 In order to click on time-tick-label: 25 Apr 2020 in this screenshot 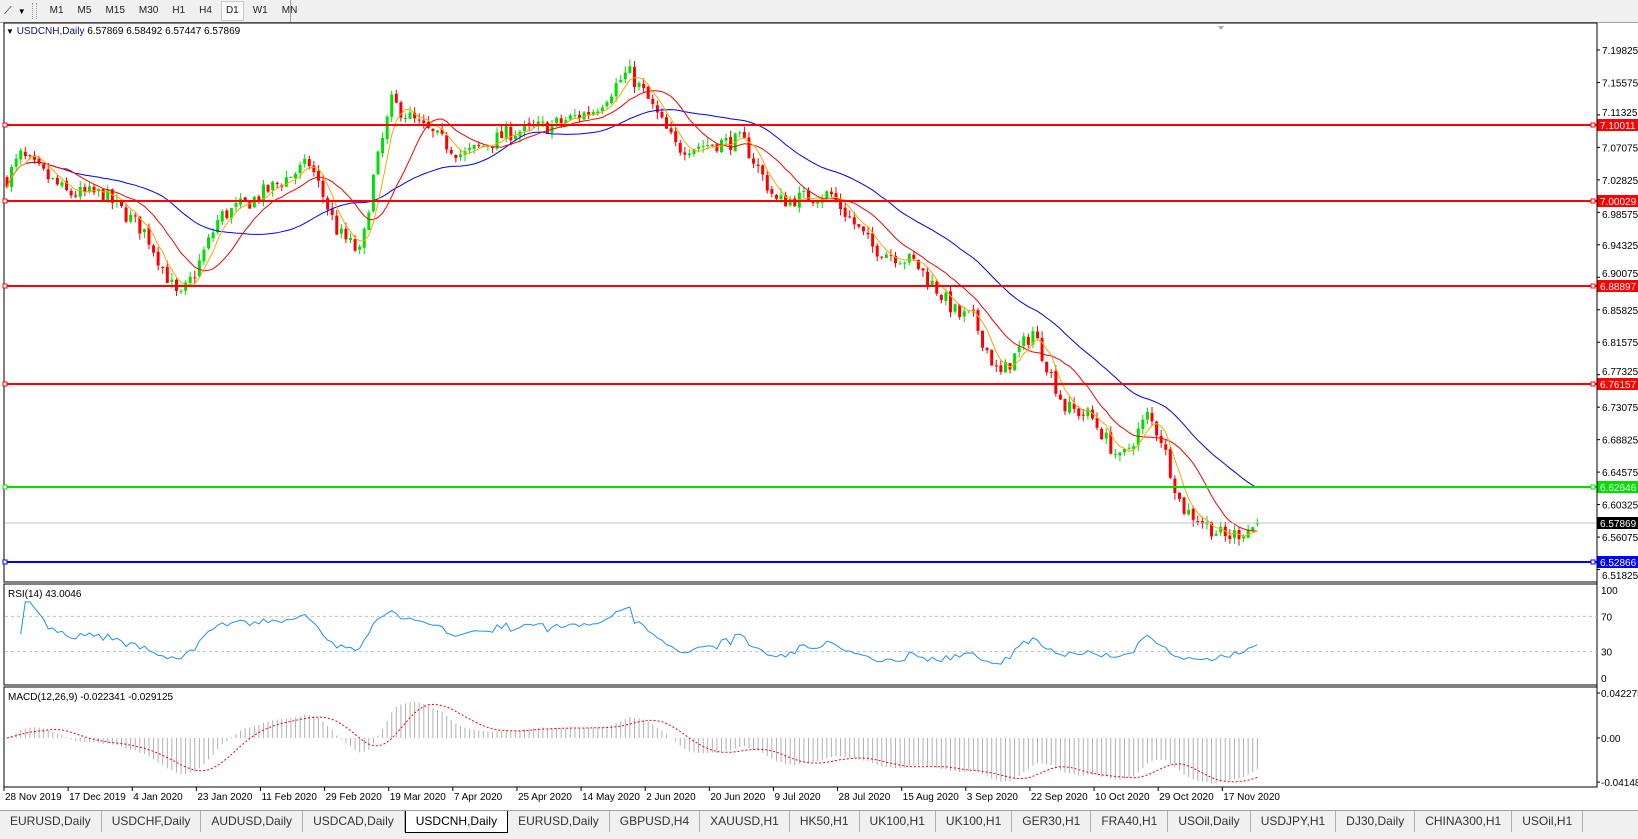, I will do `click(545, 797)`.